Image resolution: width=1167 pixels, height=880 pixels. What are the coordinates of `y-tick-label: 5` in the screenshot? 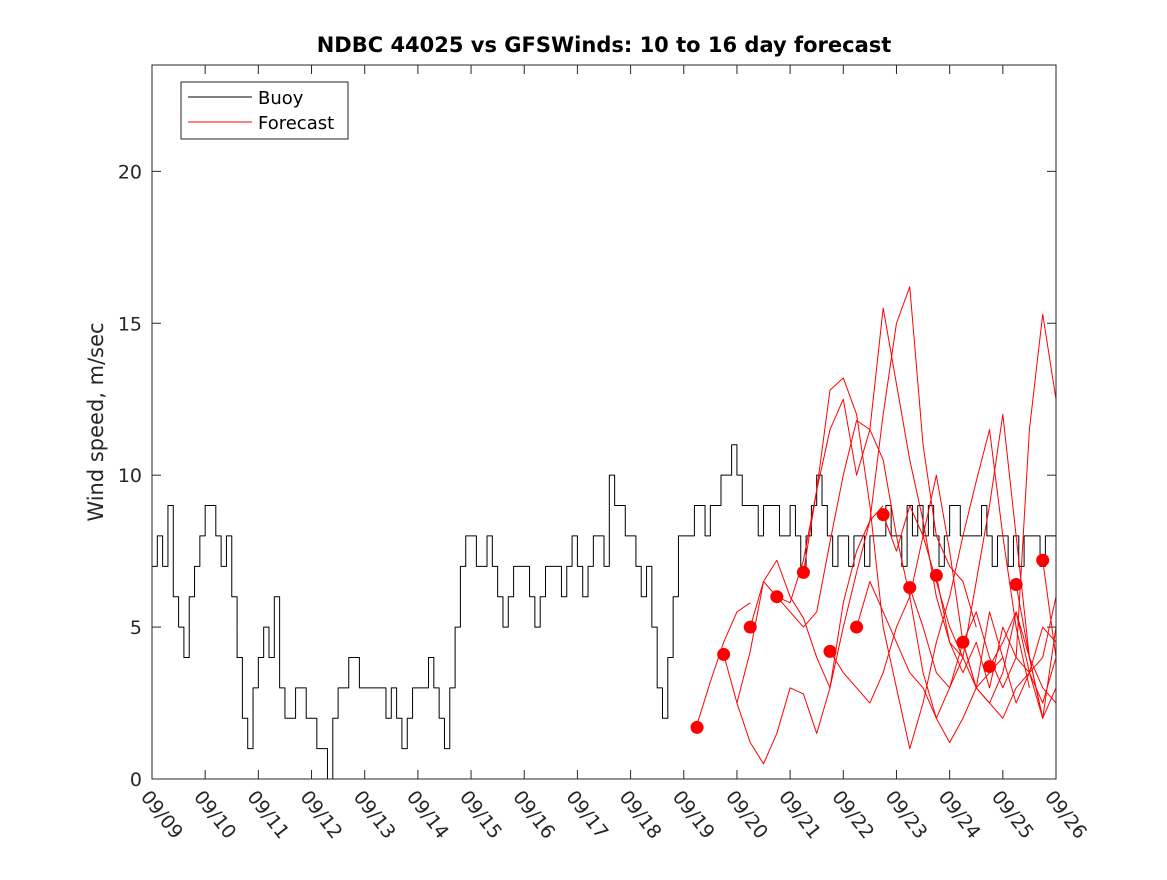 It's located at (136, 628).